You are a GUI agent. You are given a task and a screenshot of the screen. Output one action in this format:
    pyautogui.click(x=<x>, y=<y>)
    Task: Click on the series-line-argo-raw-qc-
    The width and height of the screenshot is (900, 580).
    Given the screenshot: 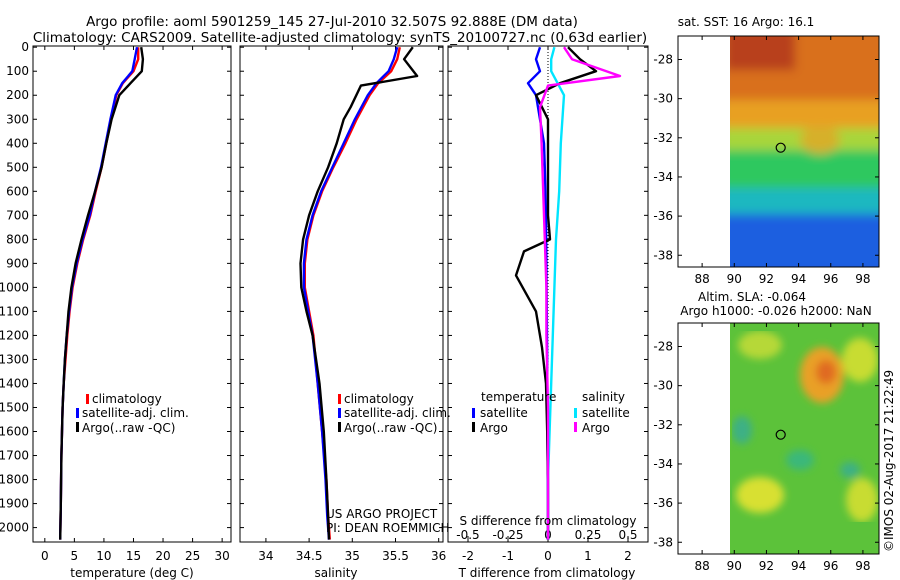 What is the action you would take?
    pyautogui.click(x=359, y=293)
    